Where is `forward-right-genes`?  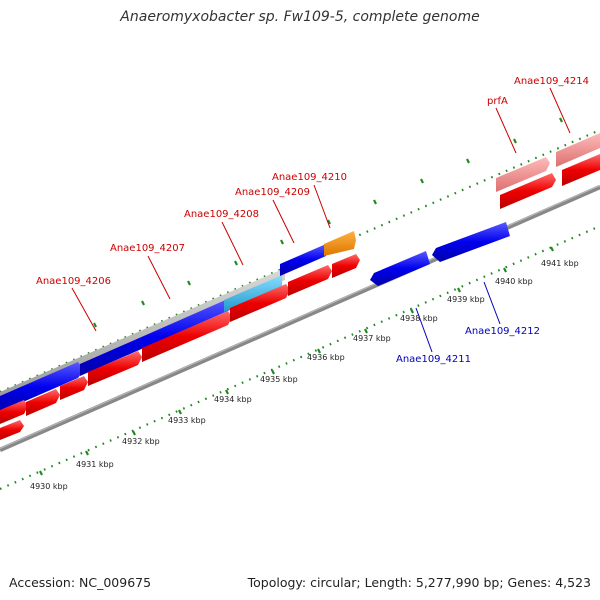
forward-right-genes is located at coordinates (548, 171).